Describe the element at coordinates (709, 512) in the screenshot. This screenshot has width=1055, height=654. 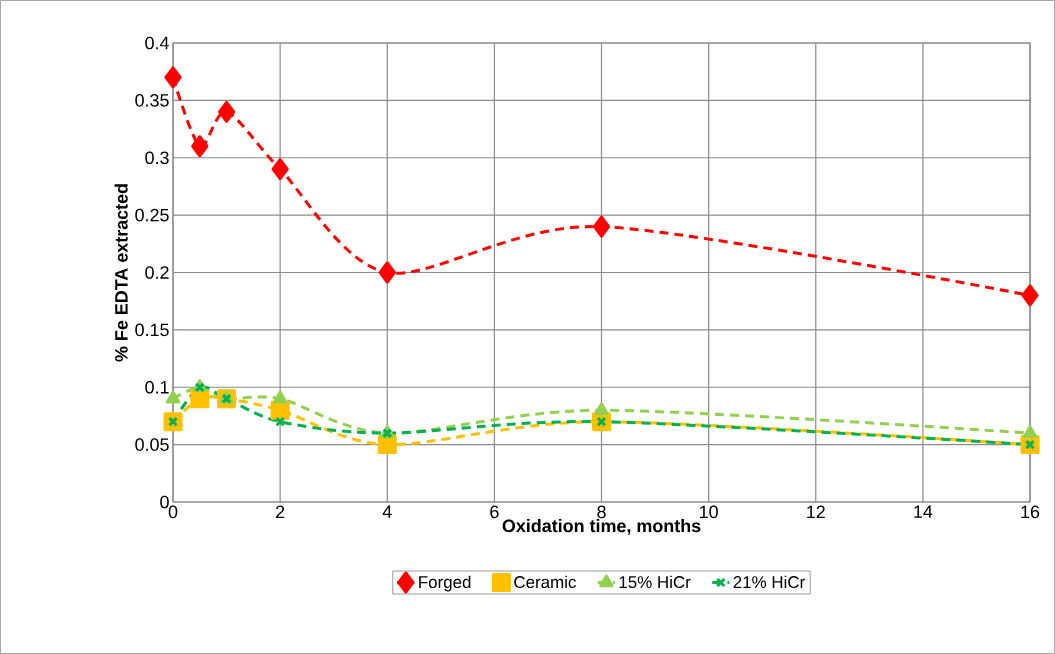
I see `x-tick-label: 10` at that location.